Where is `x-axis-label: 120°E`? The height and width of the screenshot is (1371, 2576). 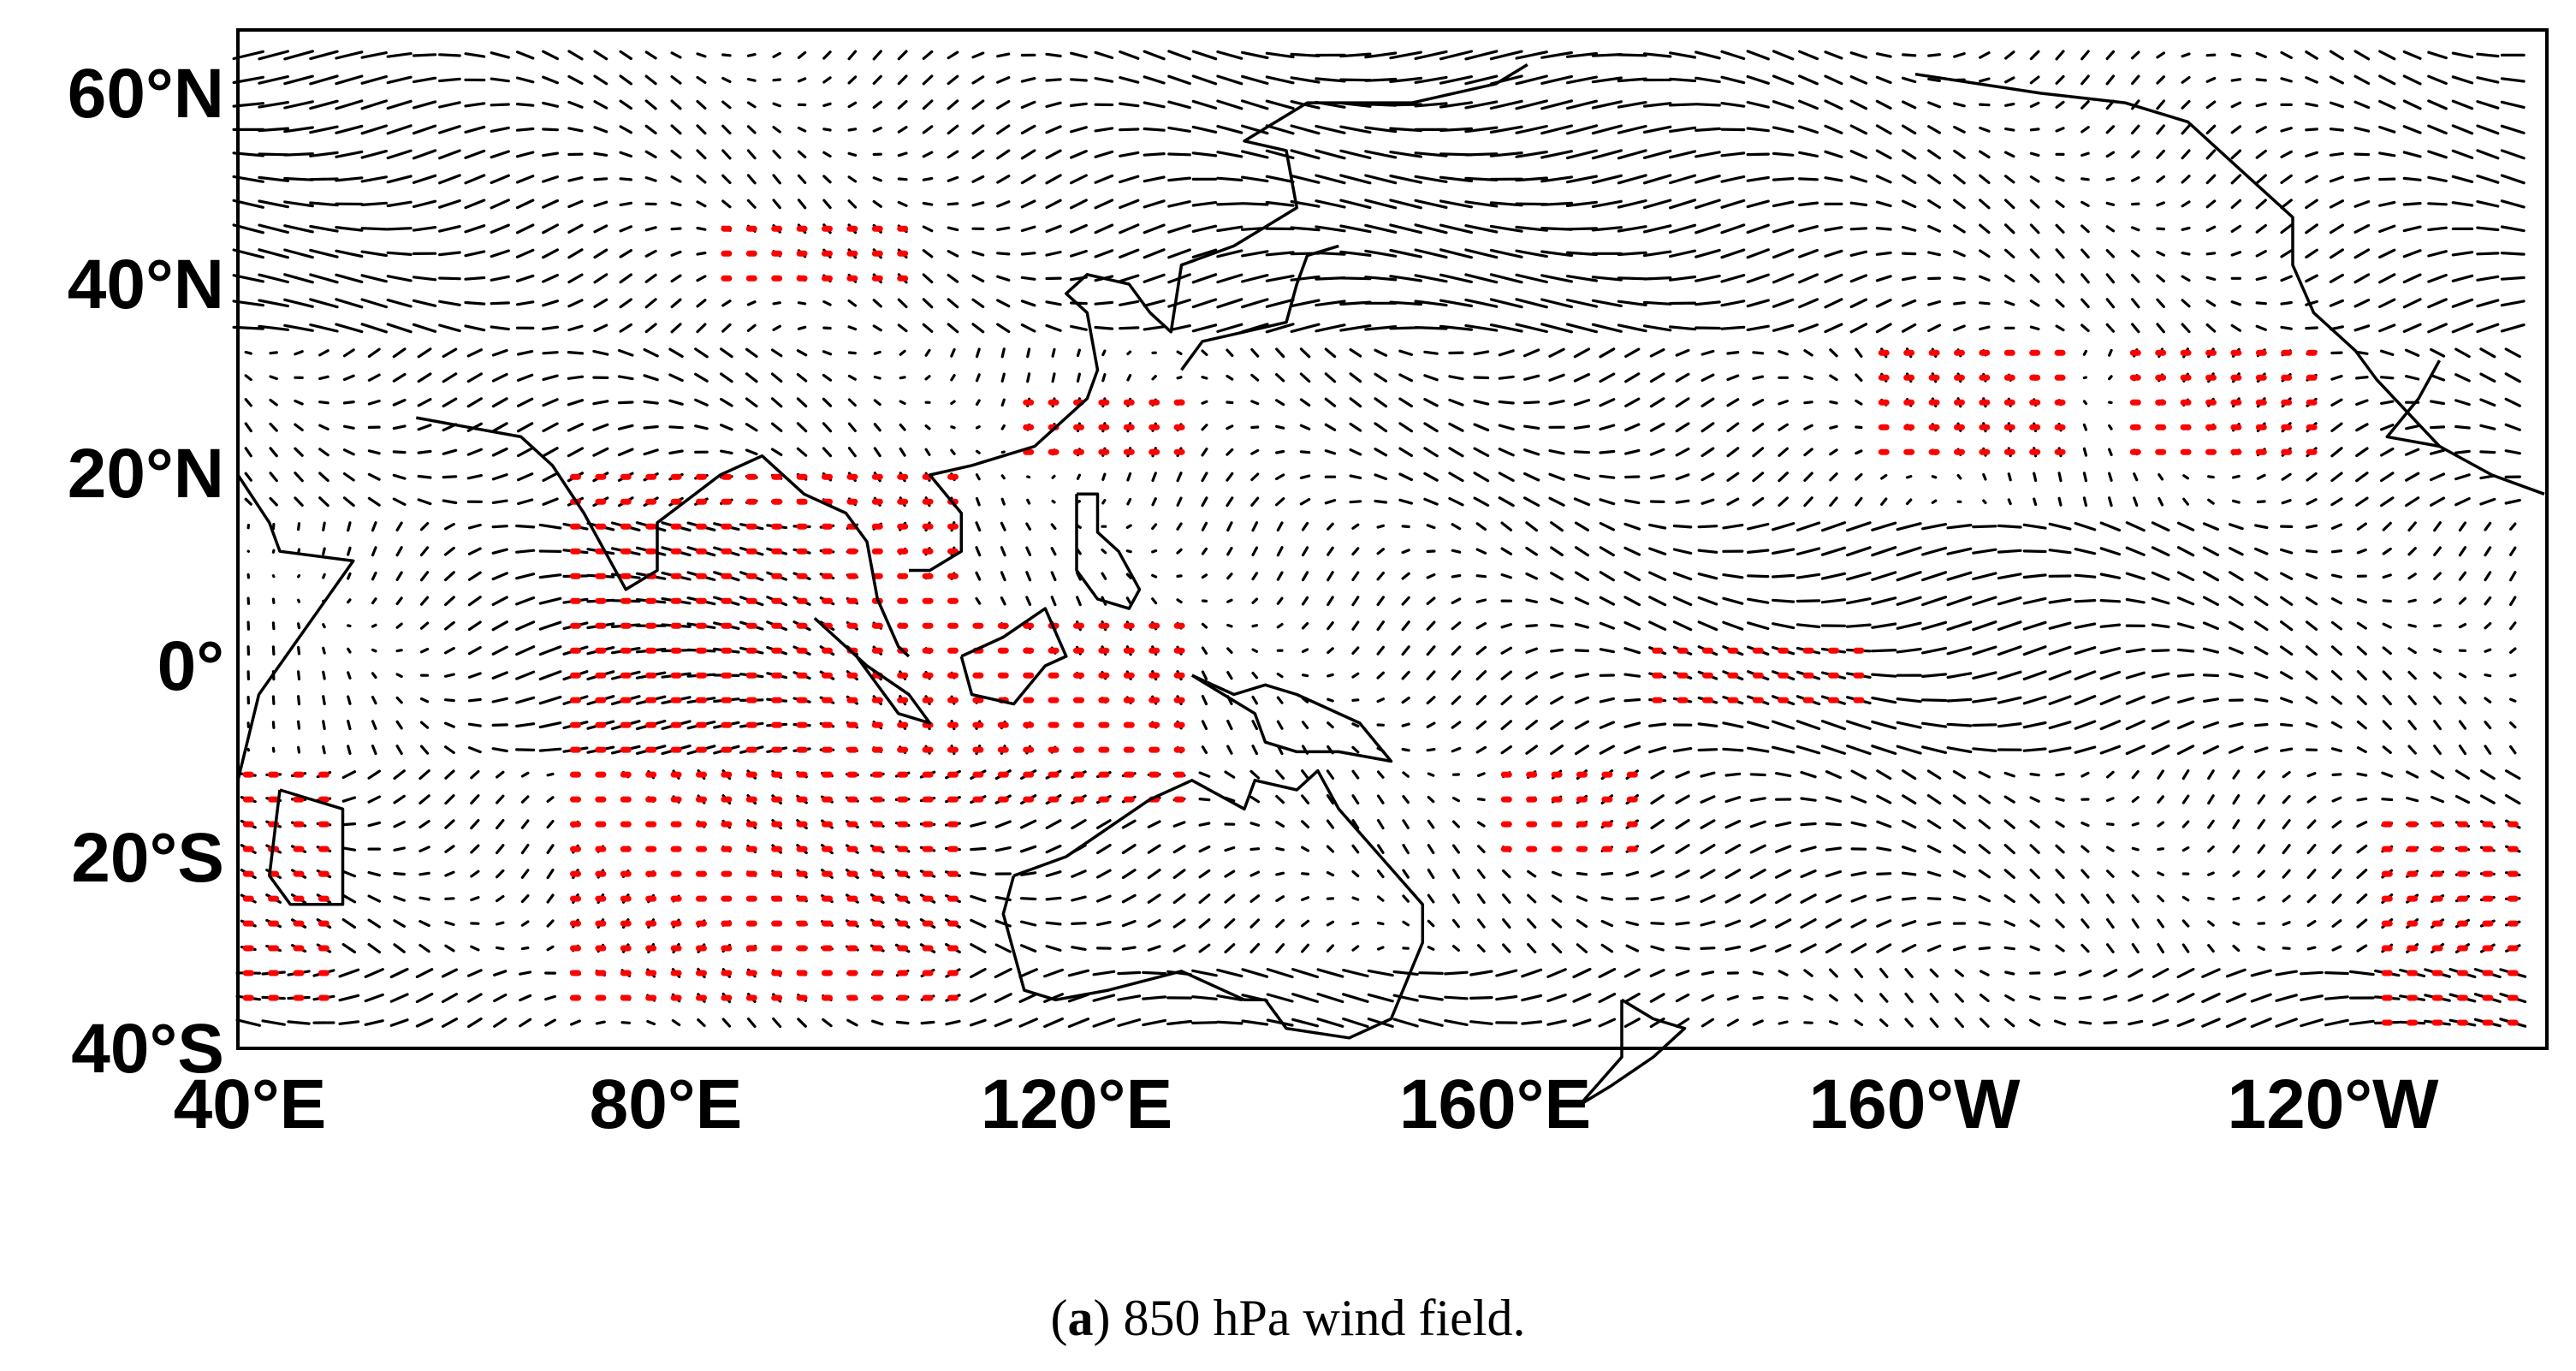
x-axis-label: 120°E is located at coordinates (1076, 1104).